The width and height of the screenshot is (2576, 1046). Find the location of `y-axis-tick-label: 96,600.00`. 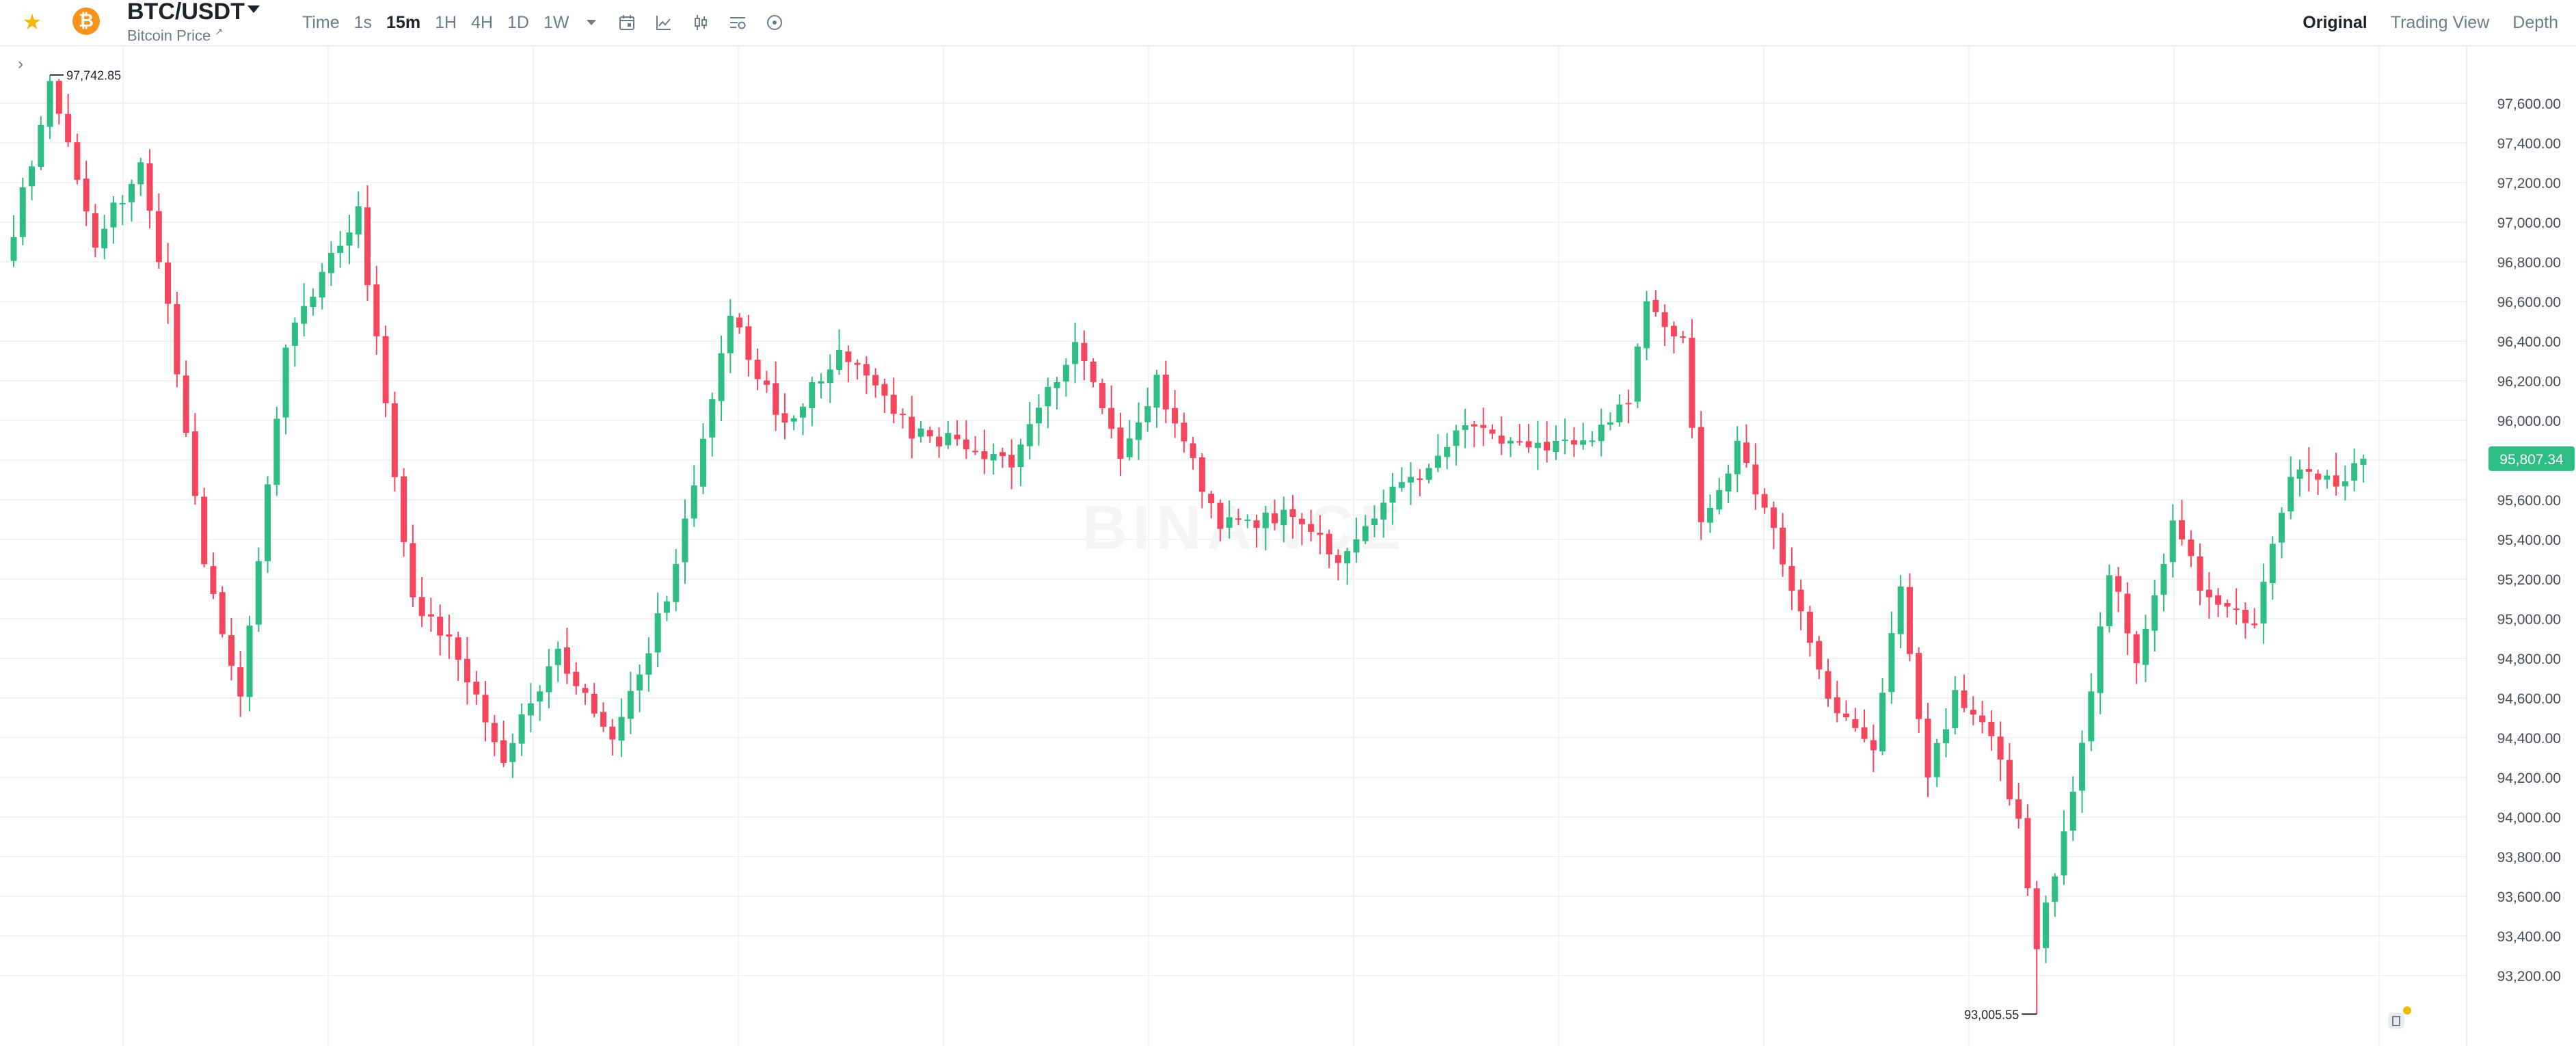

y-axis-tick-label: 96,600.00 is located at coordinates (2529, 303).